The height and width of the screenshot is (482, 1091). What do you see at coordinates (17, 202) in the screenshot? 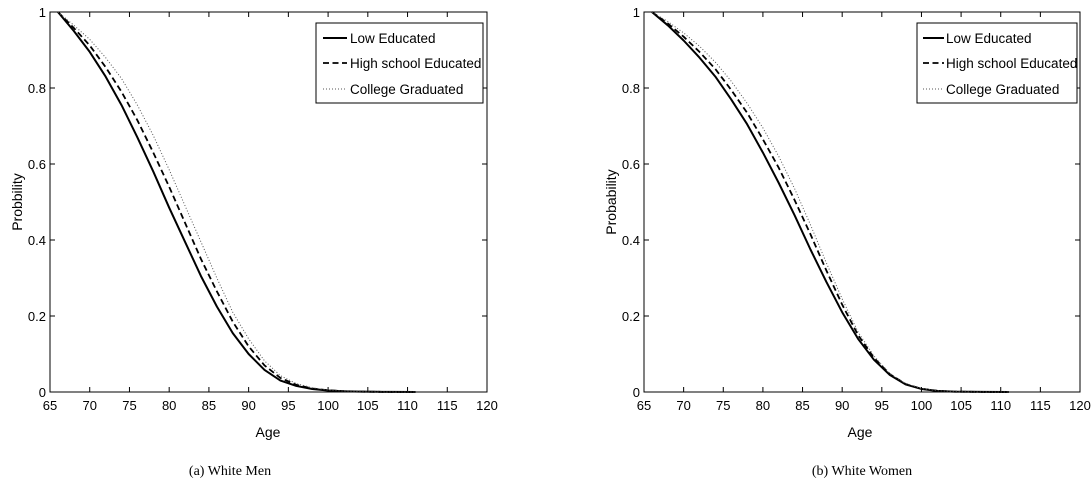
I see `y-axis-label: Probbility` at bounding box center [17, 202].